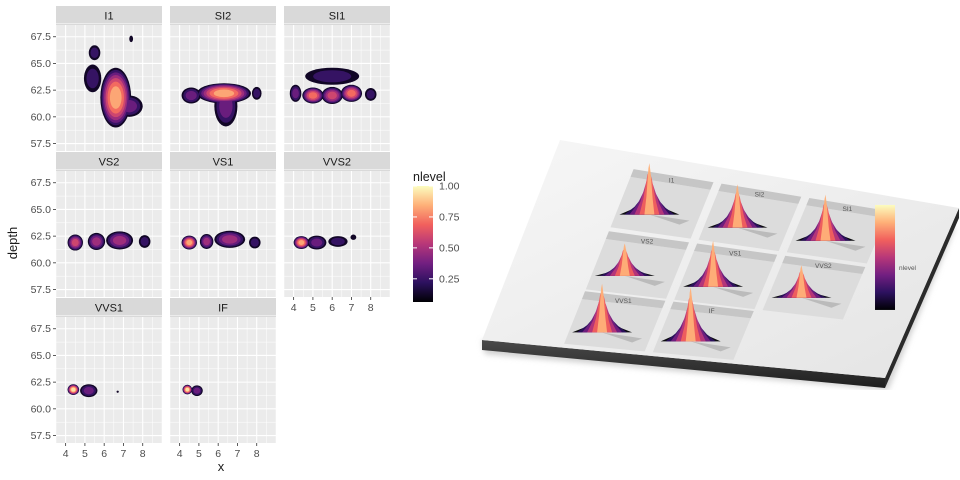 The image size is (960, 480). I want to click on legend3d-bar, so click(885, 257).